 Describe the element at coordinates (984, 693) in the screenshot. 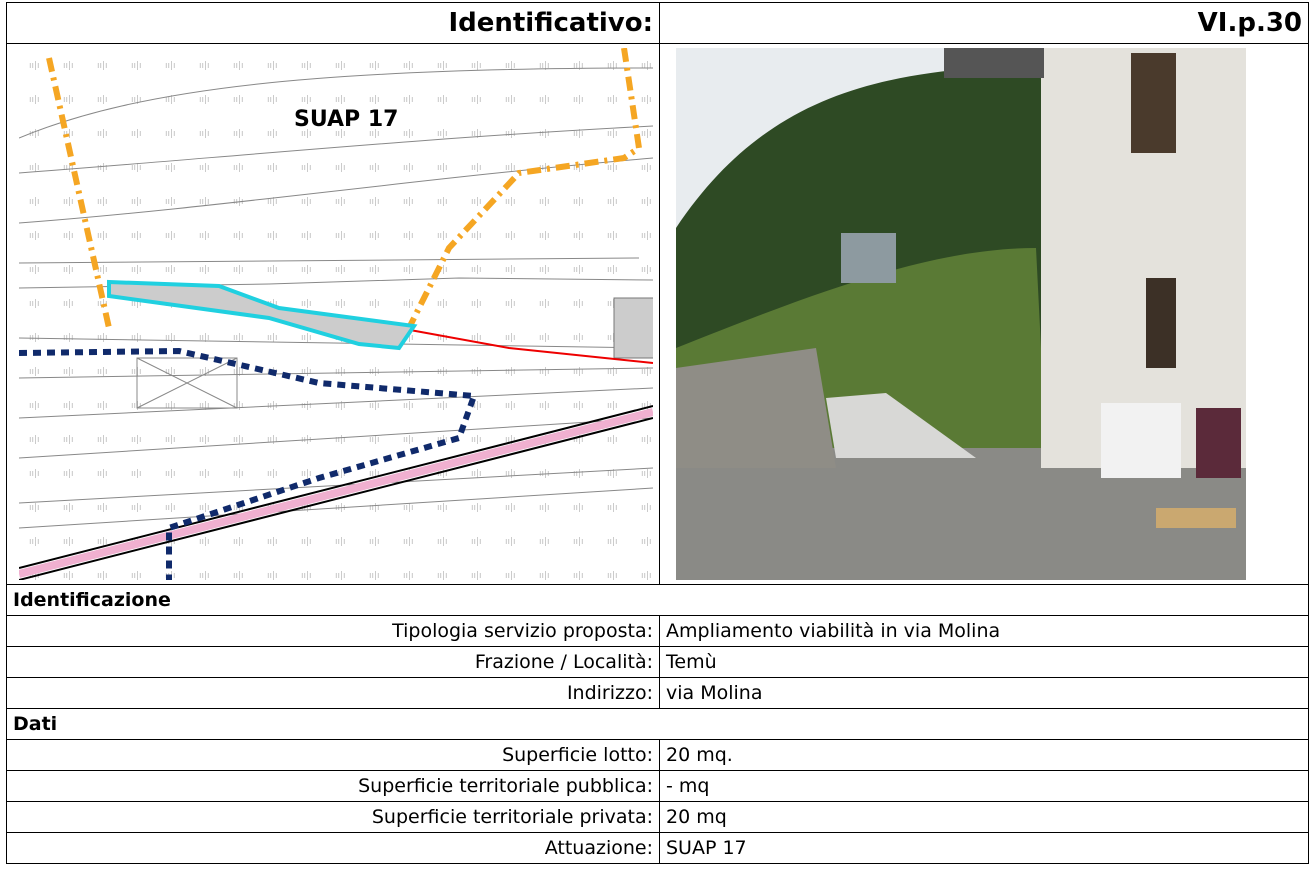

I see `field-value: via Molina` at that location.